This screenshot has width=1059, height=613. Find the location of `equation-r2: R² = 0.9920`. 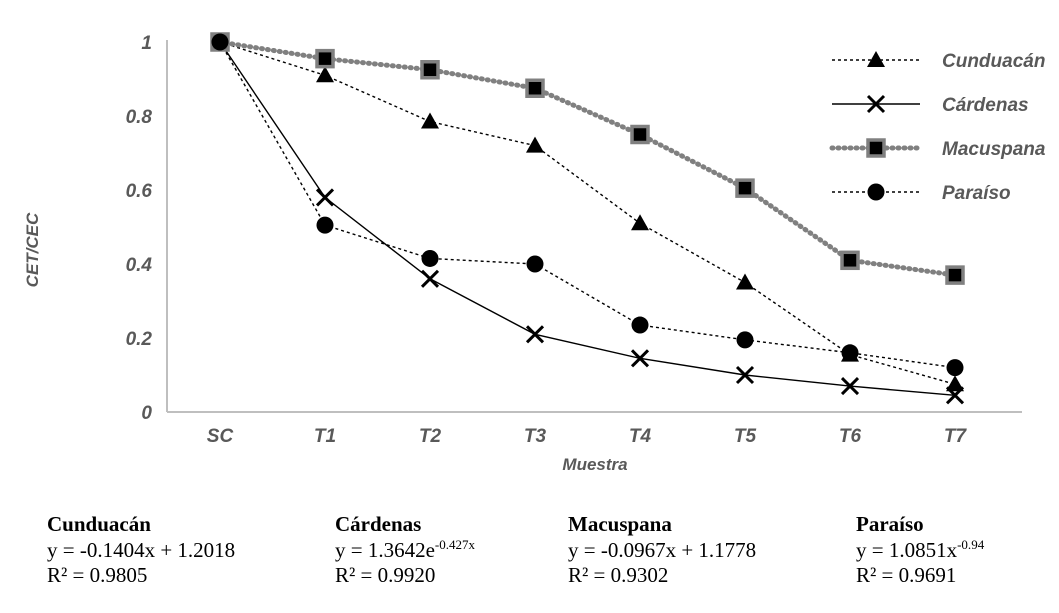

equation-r2: R² = 0.9920 is located at coordinates (385, 574).